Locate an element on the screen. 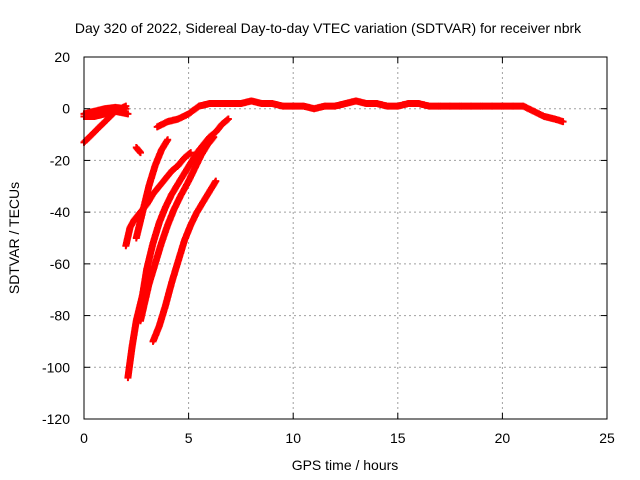 Image resolution: width=640 pixels, height=480 pixels. y-tick-label: -20 is located at coordinates (60, 160).